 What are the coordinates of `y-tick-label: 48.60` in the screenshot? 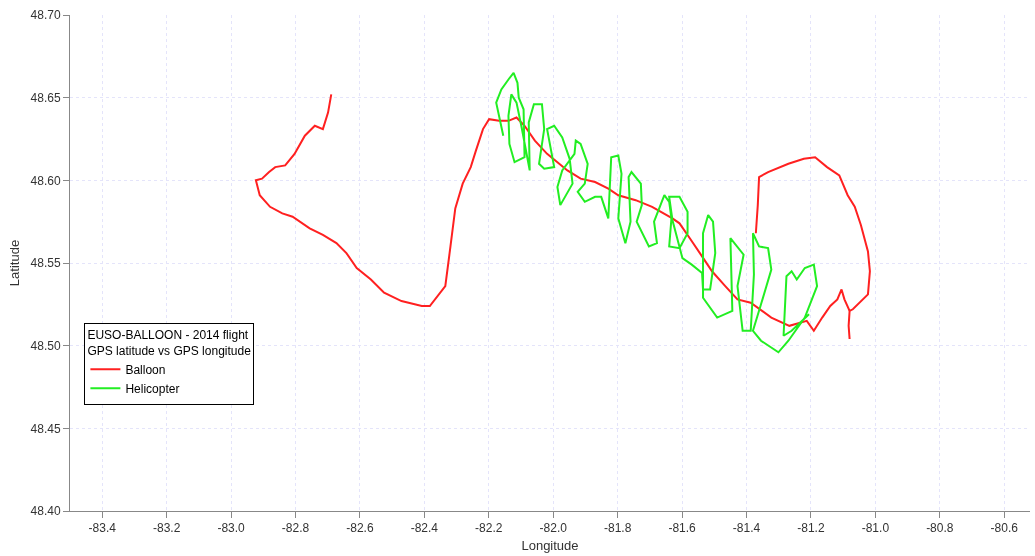 It's located at (45, 180).